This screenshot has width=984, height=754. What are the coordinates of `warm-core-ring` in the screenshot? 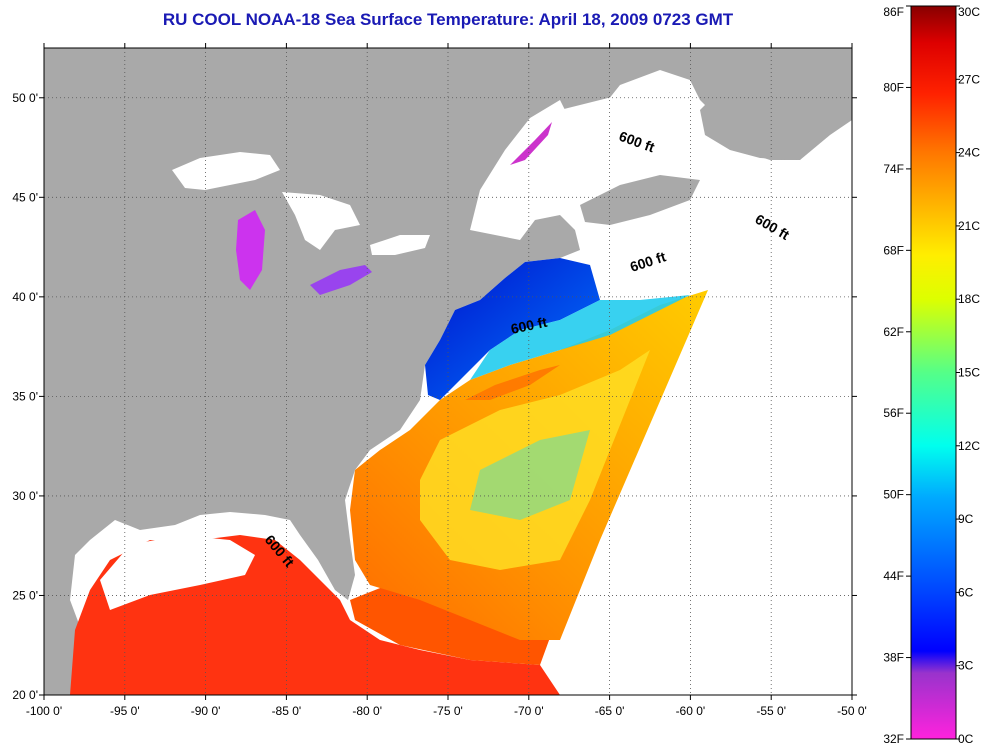 It's located at (512, 382).